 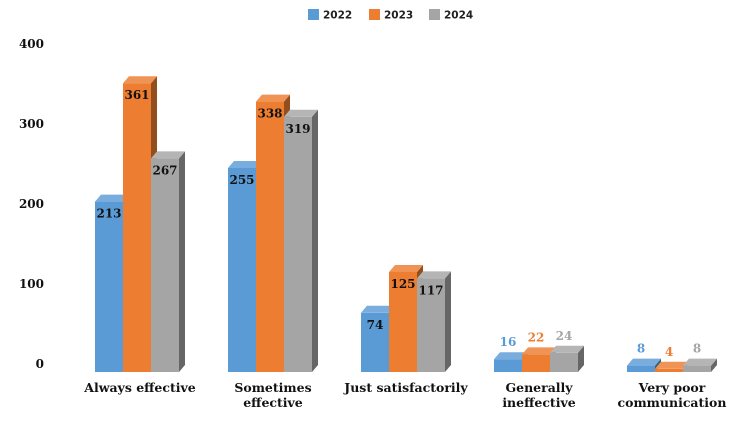 I want to click on legend-item: 2022, so click(x=330, y=15).